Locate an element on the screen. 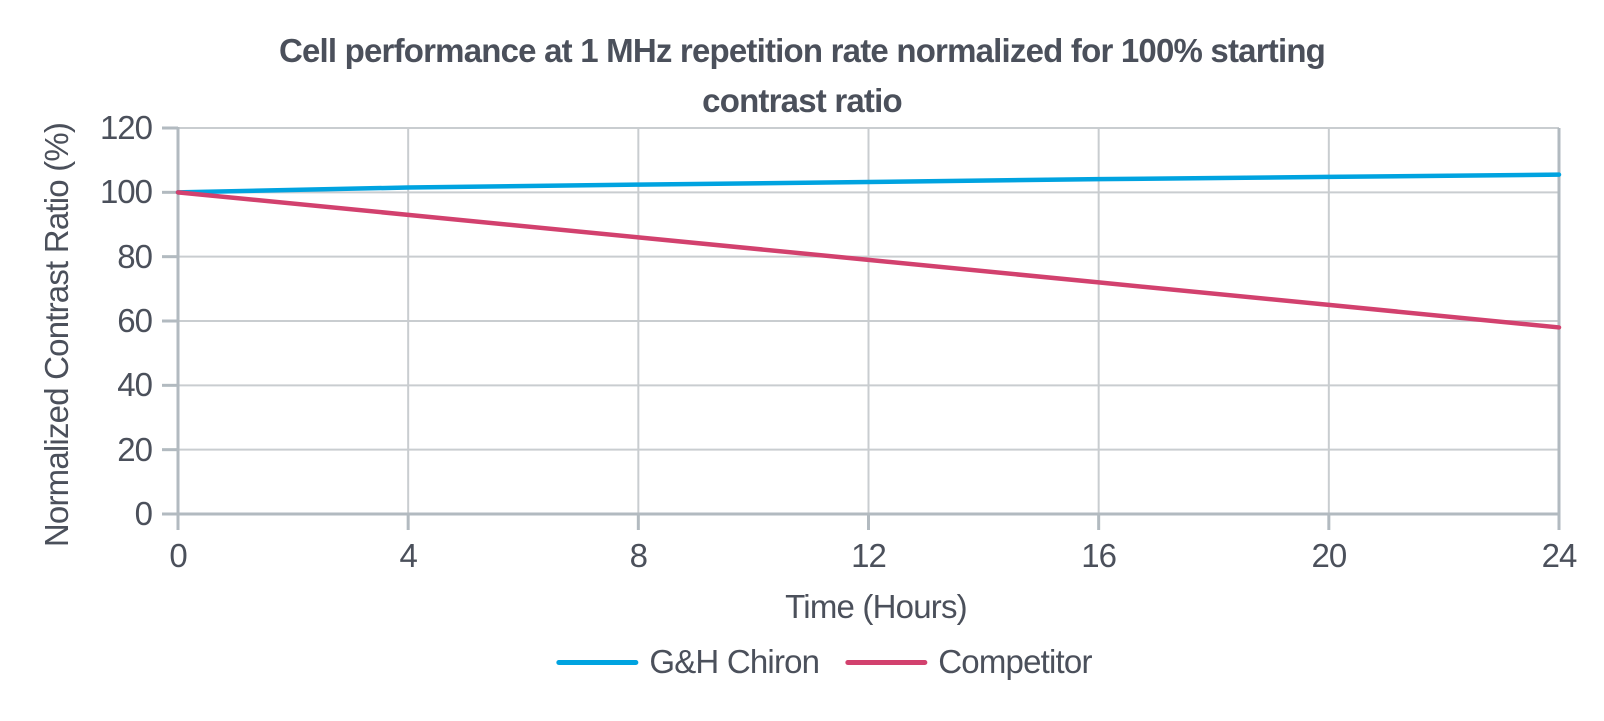 The width and height of the screenshot is (1604, 721). y-tick-label: 60 is located at coordinates (135, 320).